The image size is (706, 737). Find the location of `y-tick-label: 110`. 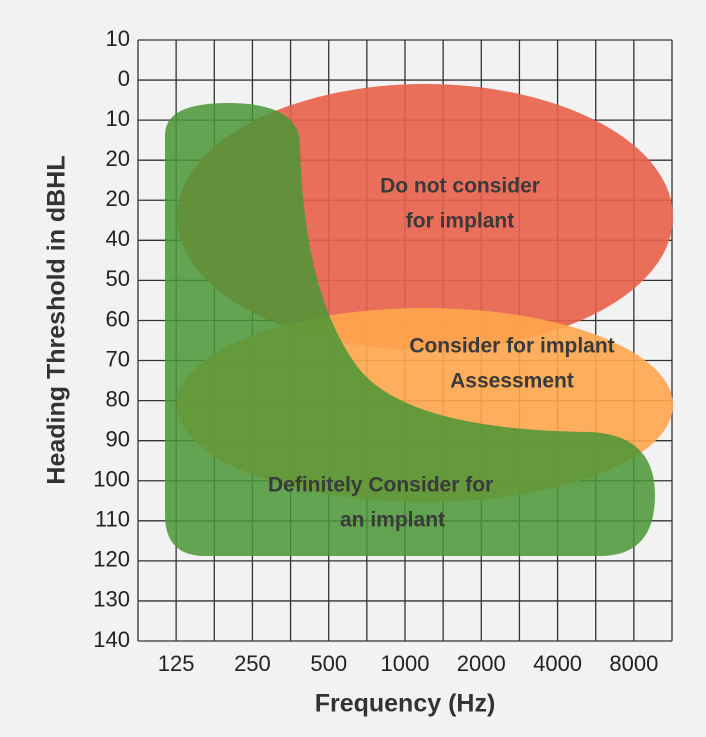

y-tick-label: 110 is located at coordinates (112, 519).